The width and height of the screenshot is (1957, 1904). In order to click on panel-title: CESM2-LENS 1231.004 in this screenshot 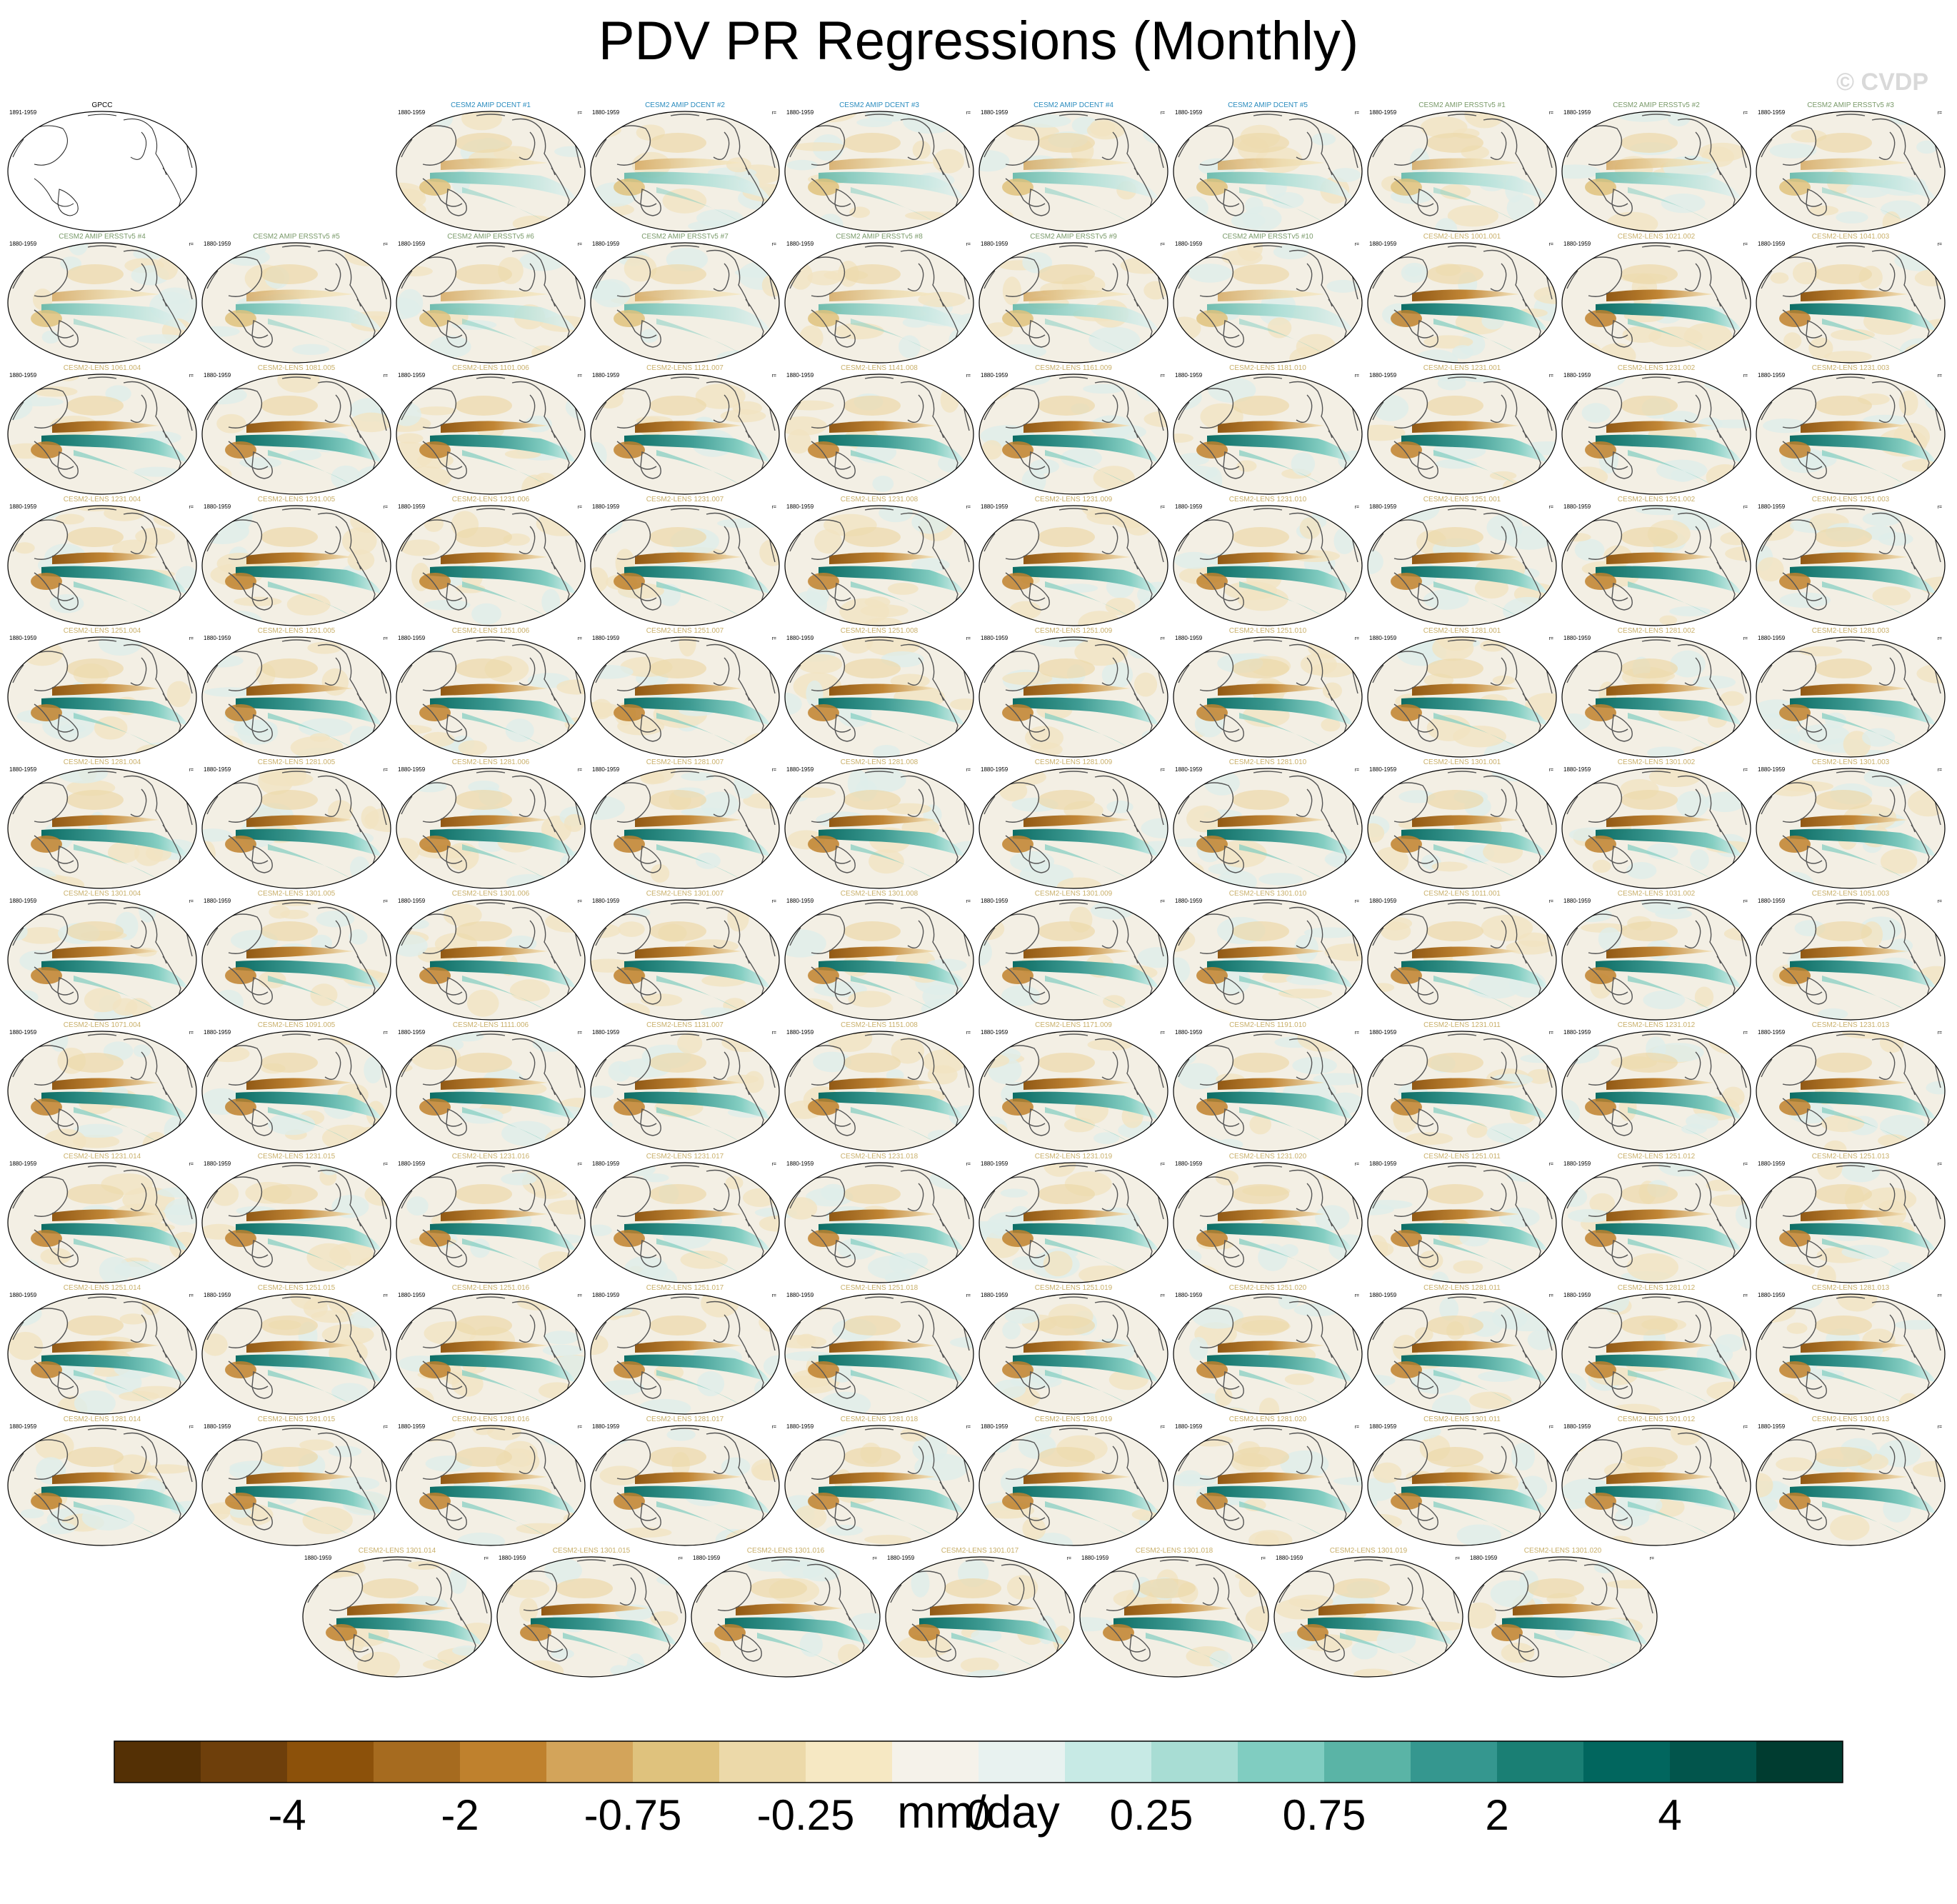, I will do `click(102, 499)`.